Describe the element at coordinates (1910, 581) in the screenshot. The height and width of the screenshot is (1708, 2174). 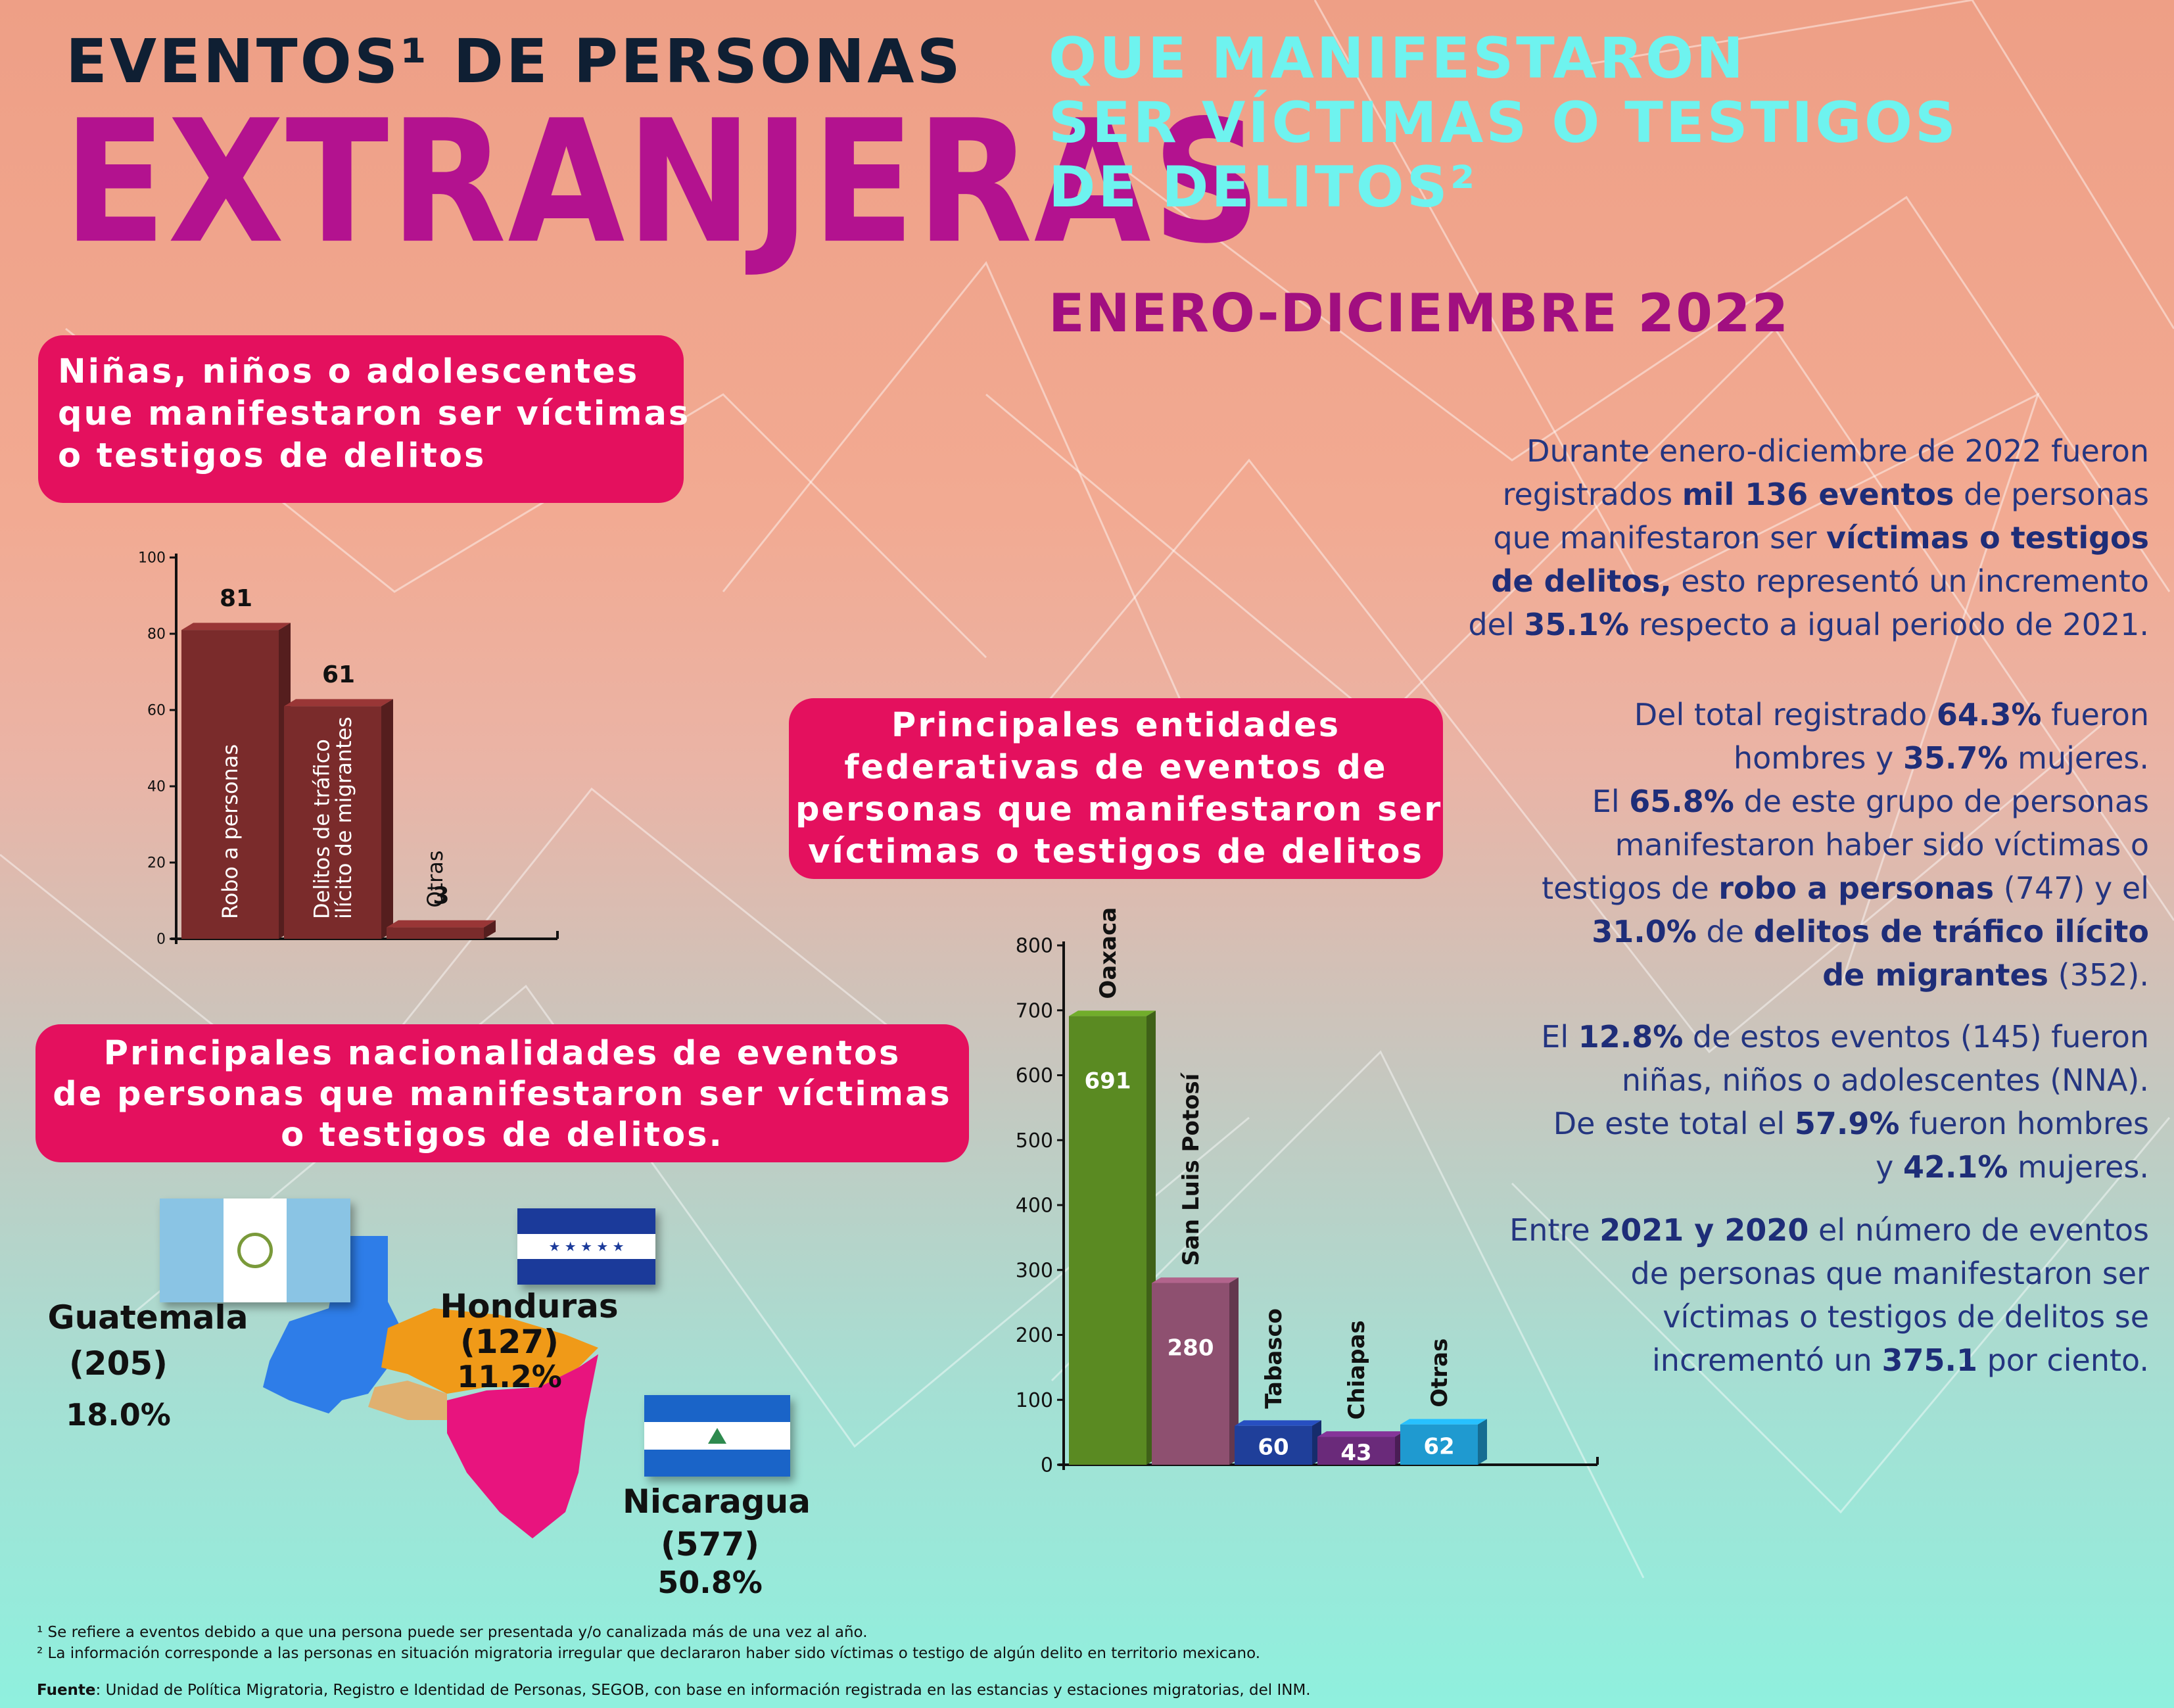
I see `paragraph-text: esto representó un incremento` at that location.